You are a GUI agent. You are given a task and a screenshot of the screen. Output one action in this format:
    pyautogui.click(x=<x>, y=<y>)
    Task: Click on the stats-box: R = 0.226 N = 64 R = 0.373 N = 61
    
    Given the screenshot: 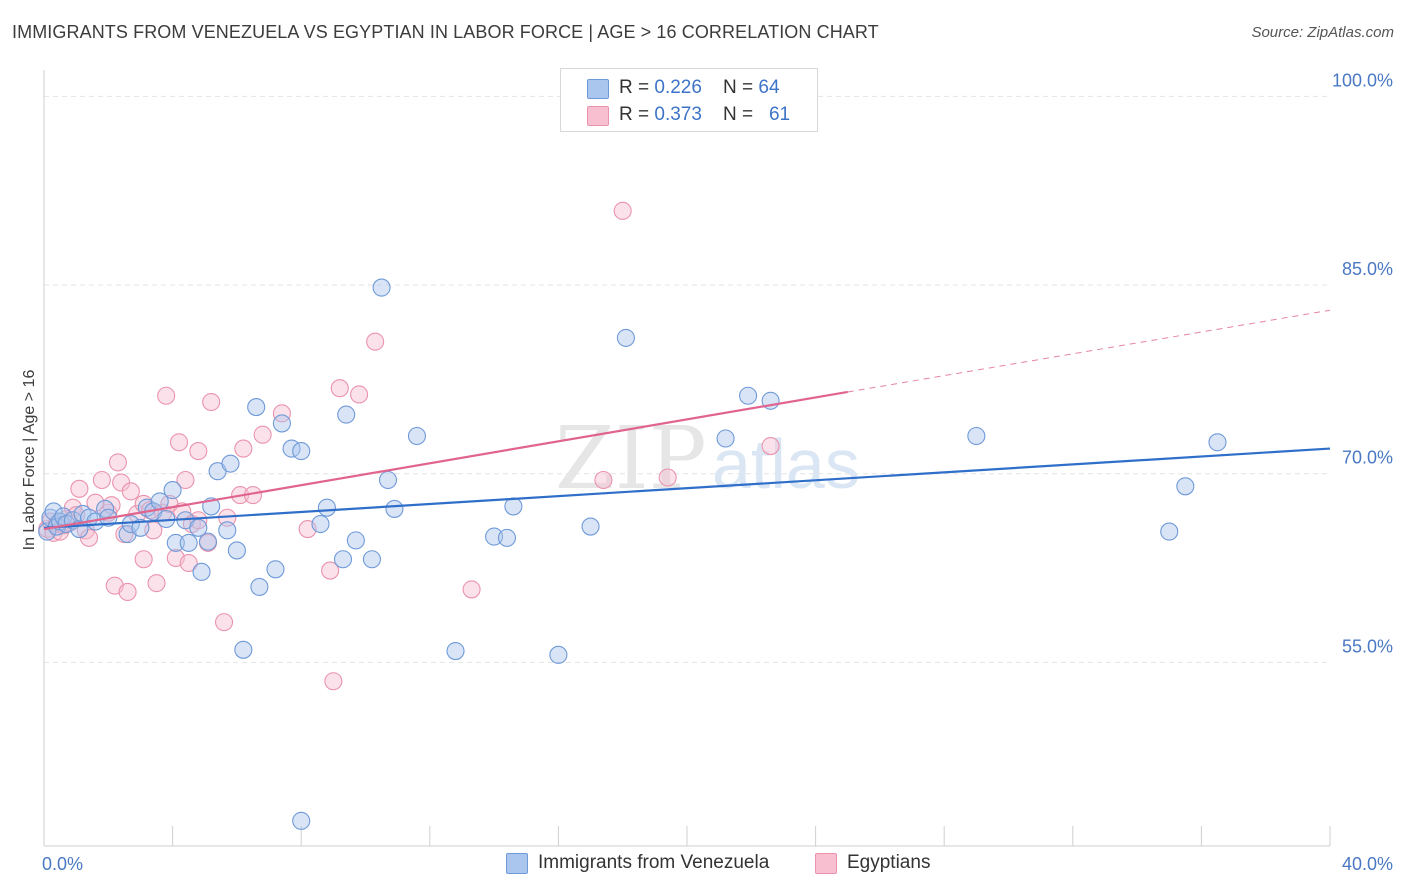 What is the action you would take?
    pyautogui.click(x=689, y=100)
    